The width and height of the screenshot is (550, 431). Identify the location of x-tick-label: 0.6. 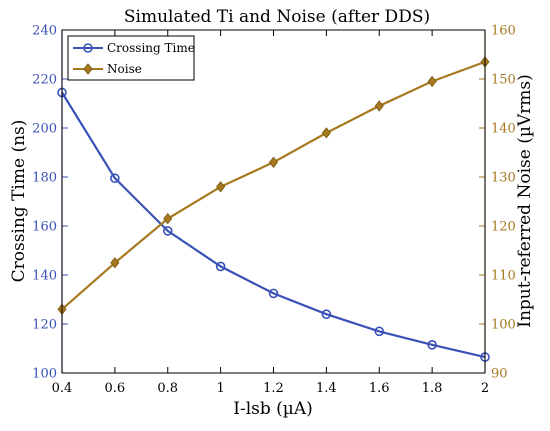
(115, 388).